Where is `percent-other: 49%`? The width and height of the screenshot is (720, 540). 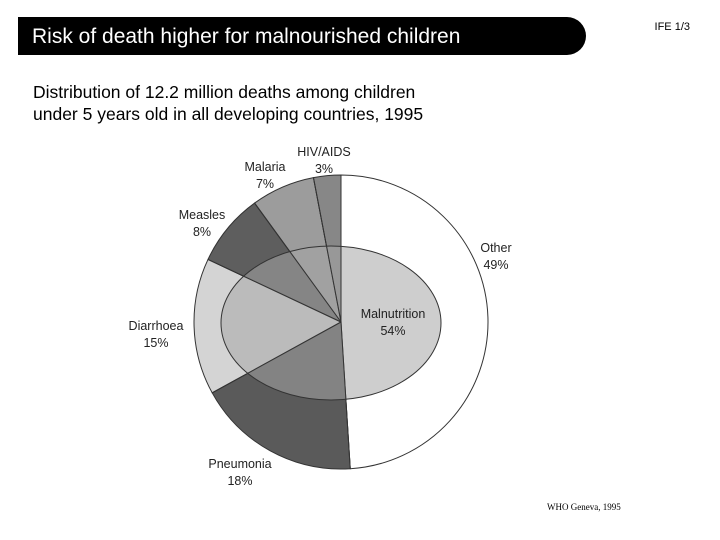
percent-other: 49% is located at coordinates (495, 265).